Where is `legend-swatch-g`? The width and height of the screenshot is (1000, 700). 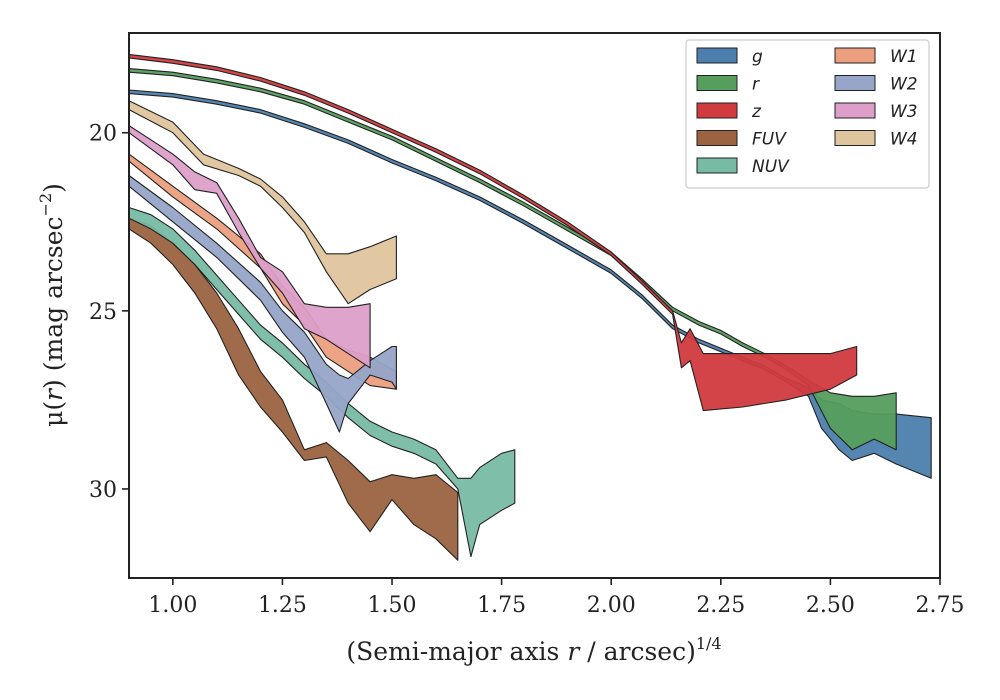
legend-swatch-g is located at coordinates (717, 55).